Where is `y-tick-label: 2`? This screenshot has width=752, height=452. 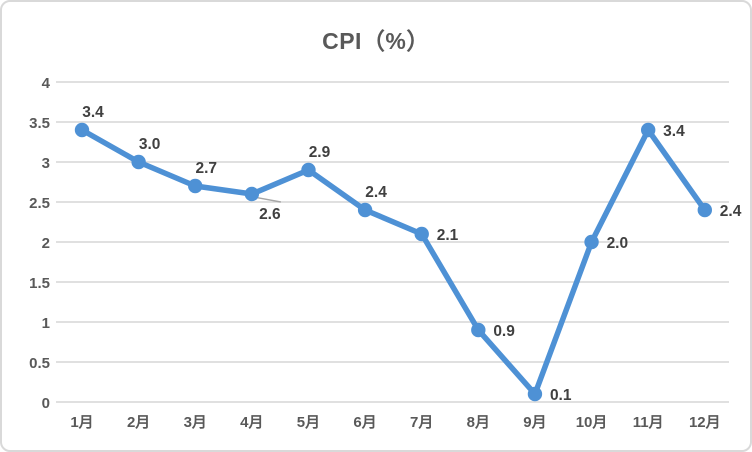
y-tick-label: 2 is located at coordinates (46, 243).